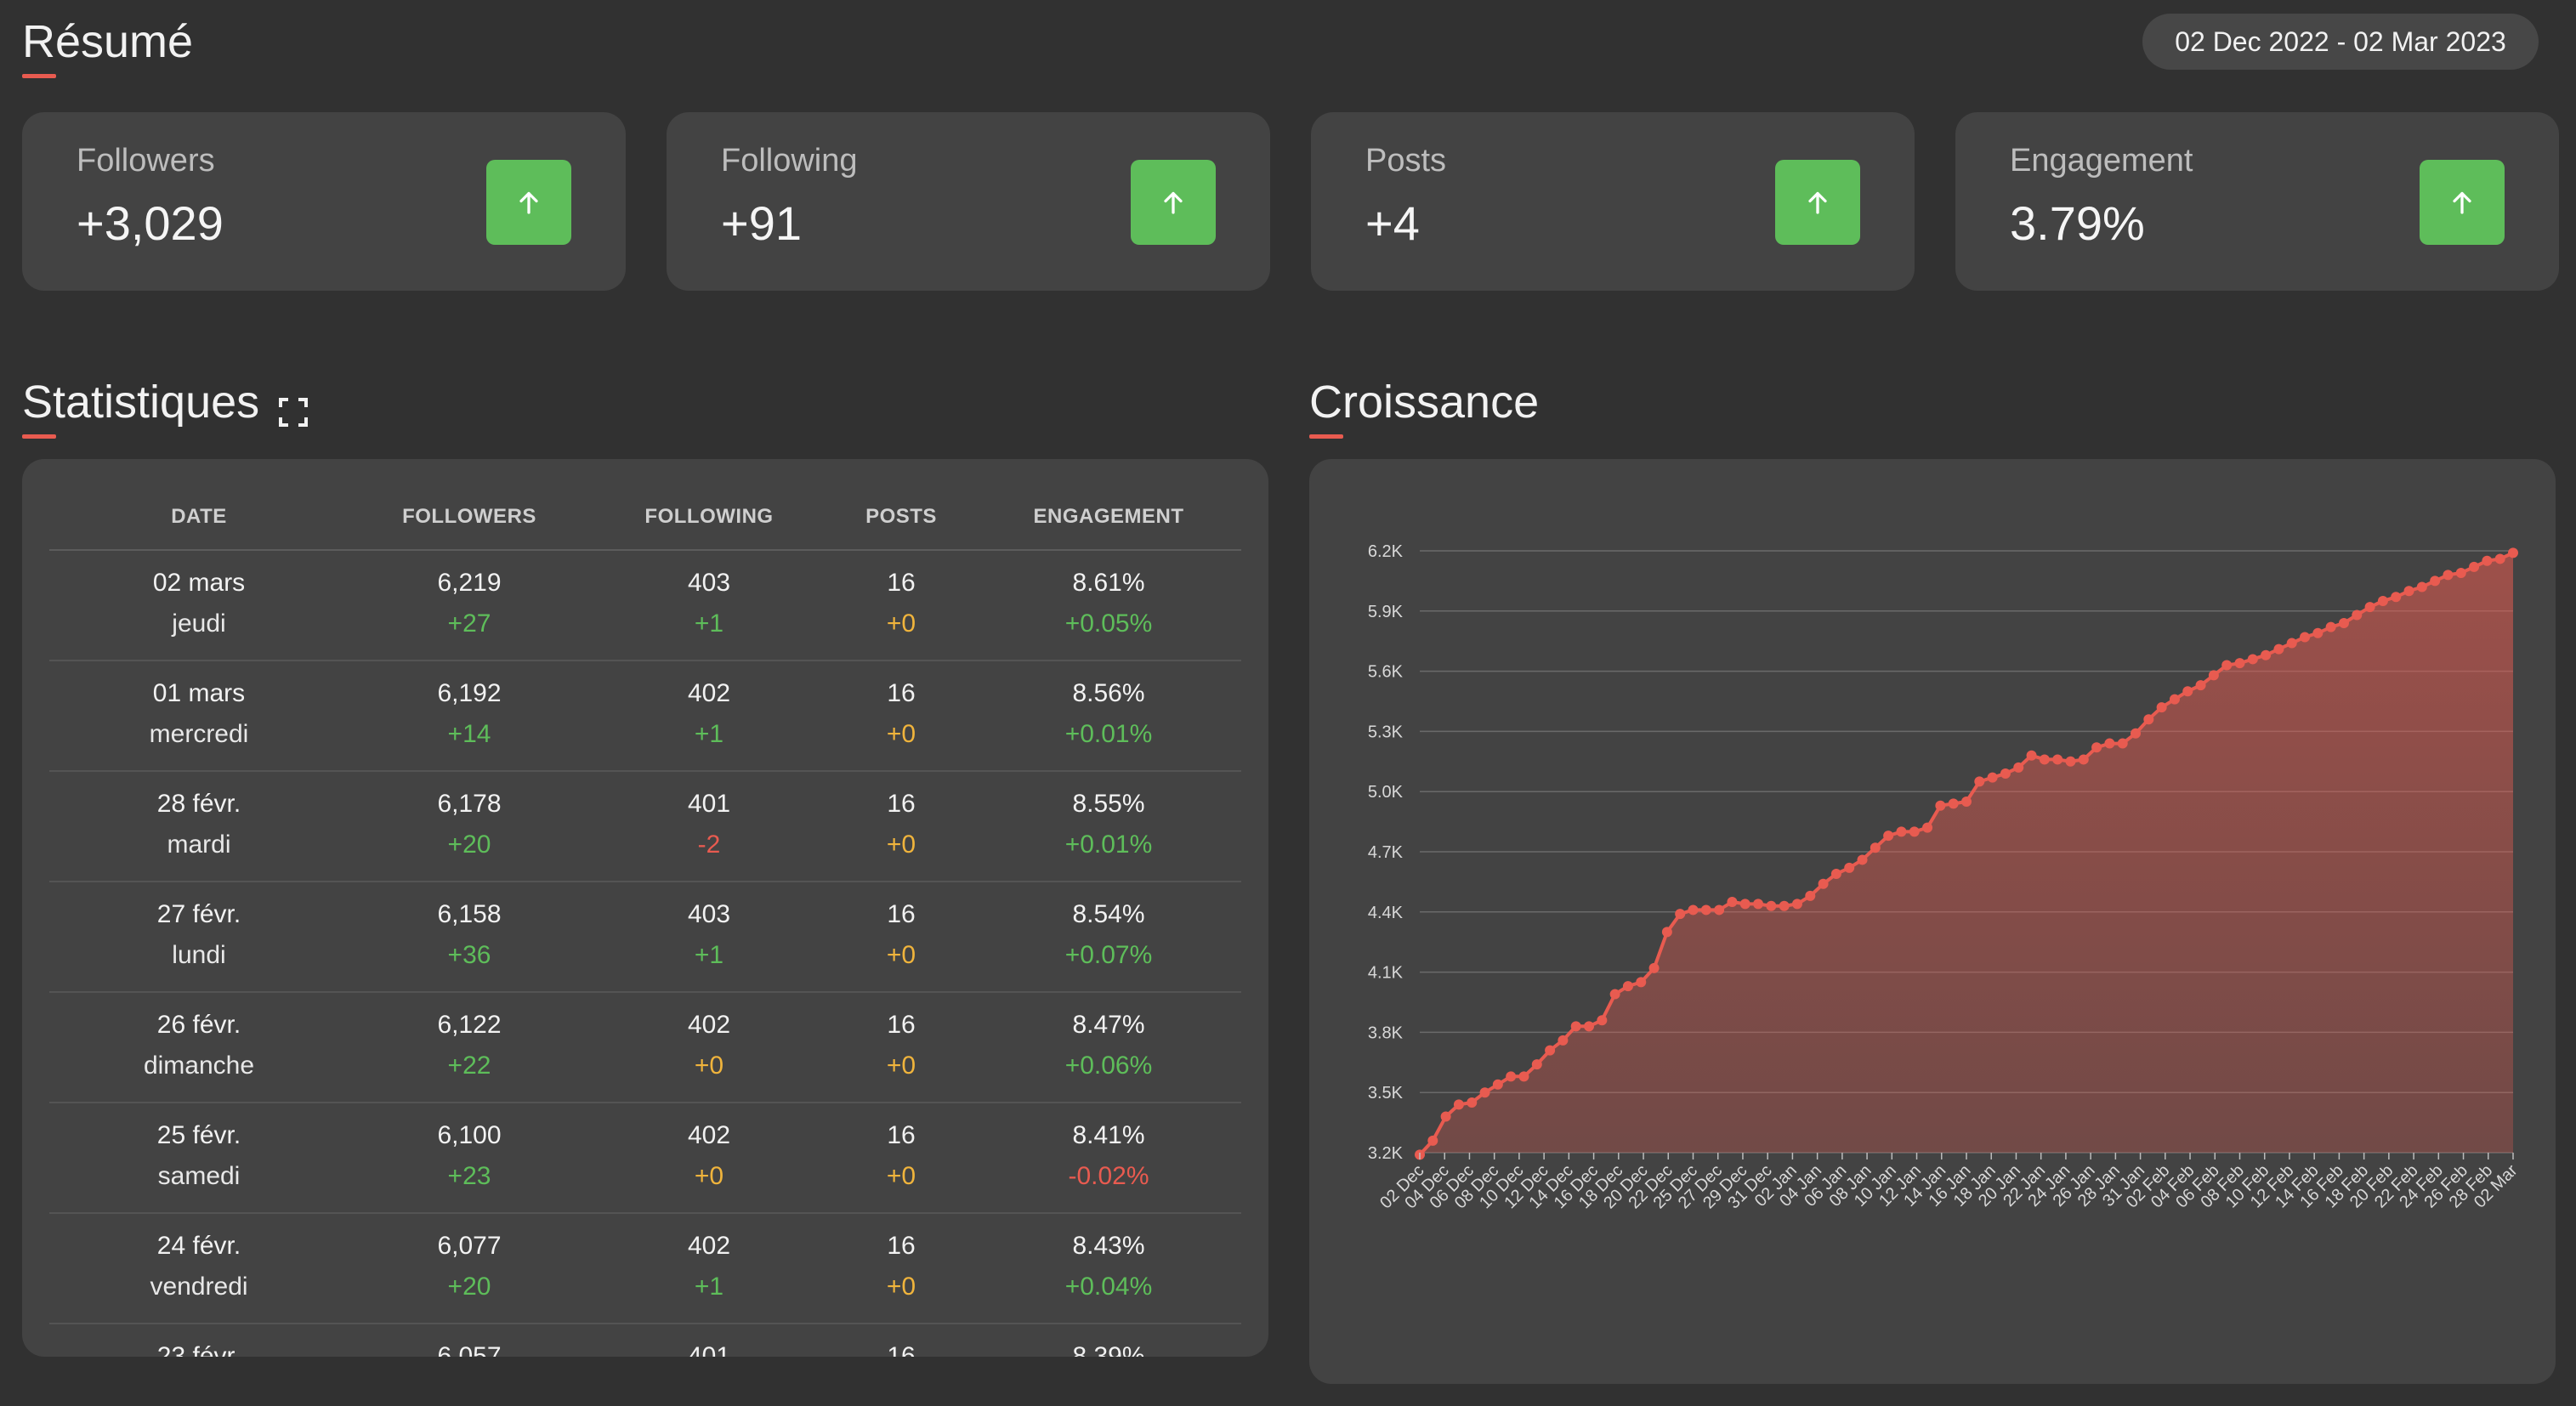  I want to click on date-value: 27 févr., so click(199, 914).